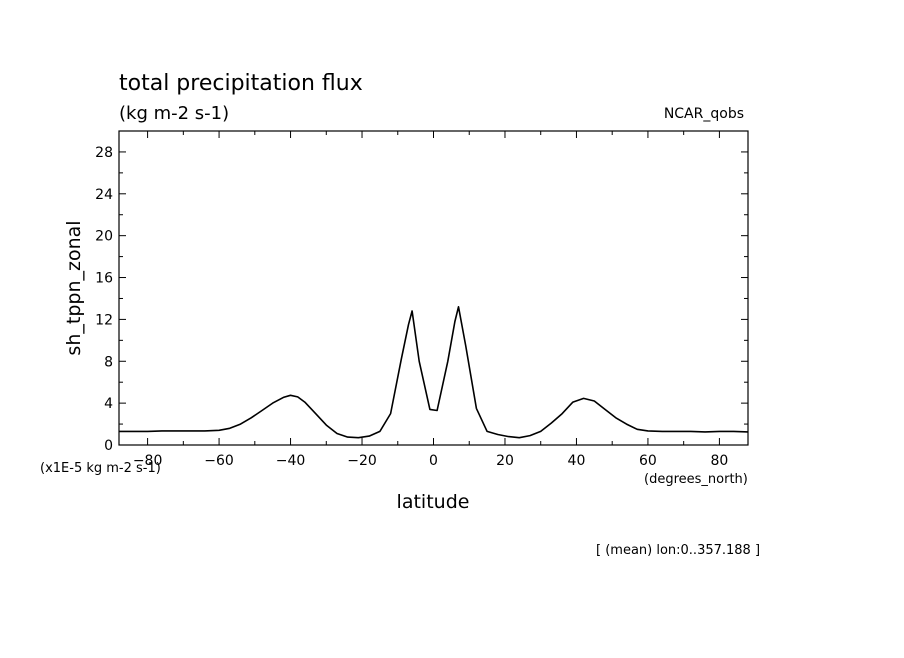  I want to click on y-tick-label: 16, so click(104, 279).